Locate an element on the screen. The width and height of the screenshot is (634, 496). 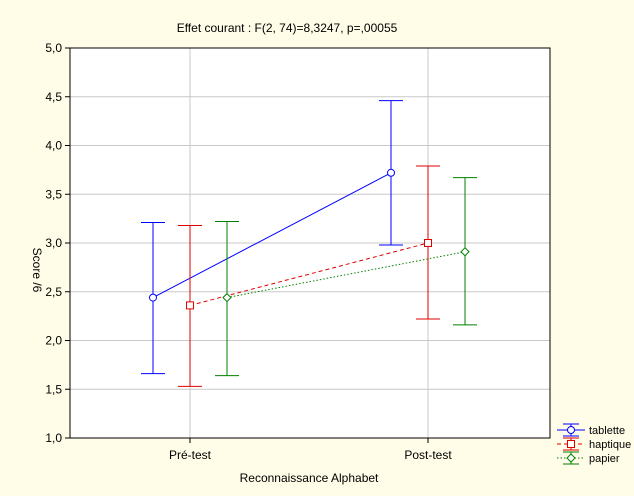
legend-item-haptique: haptique is located at coordinates (594, 444).